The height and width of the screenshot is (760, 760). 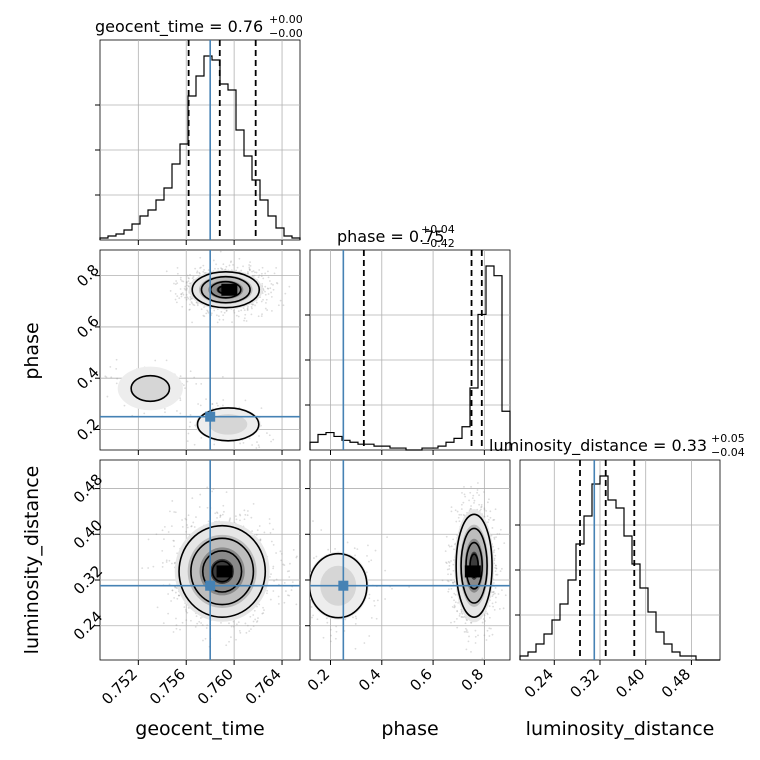 What do you see at coordinates (88, 327) in the screenshot?
I see `y-tick-label-phase-2: 0.6` at bounding box center [88, 327].